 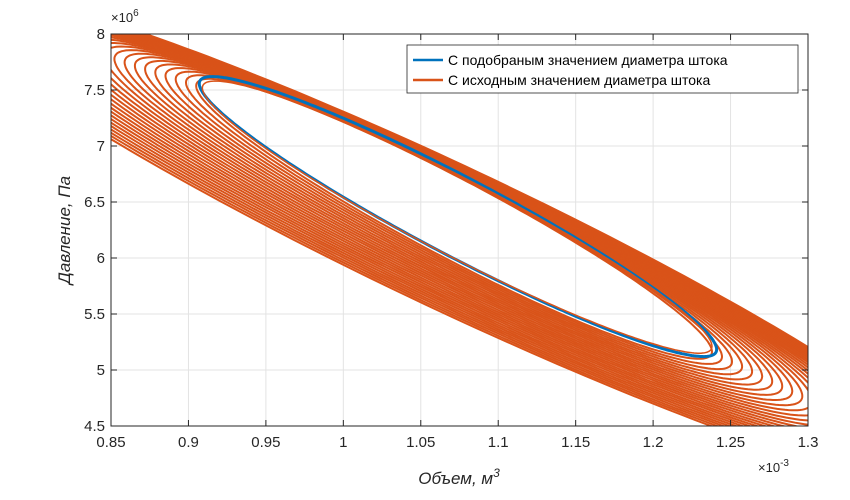 I want to click on x-multiplier: ×10⁻³, so click(x=773, y=466).